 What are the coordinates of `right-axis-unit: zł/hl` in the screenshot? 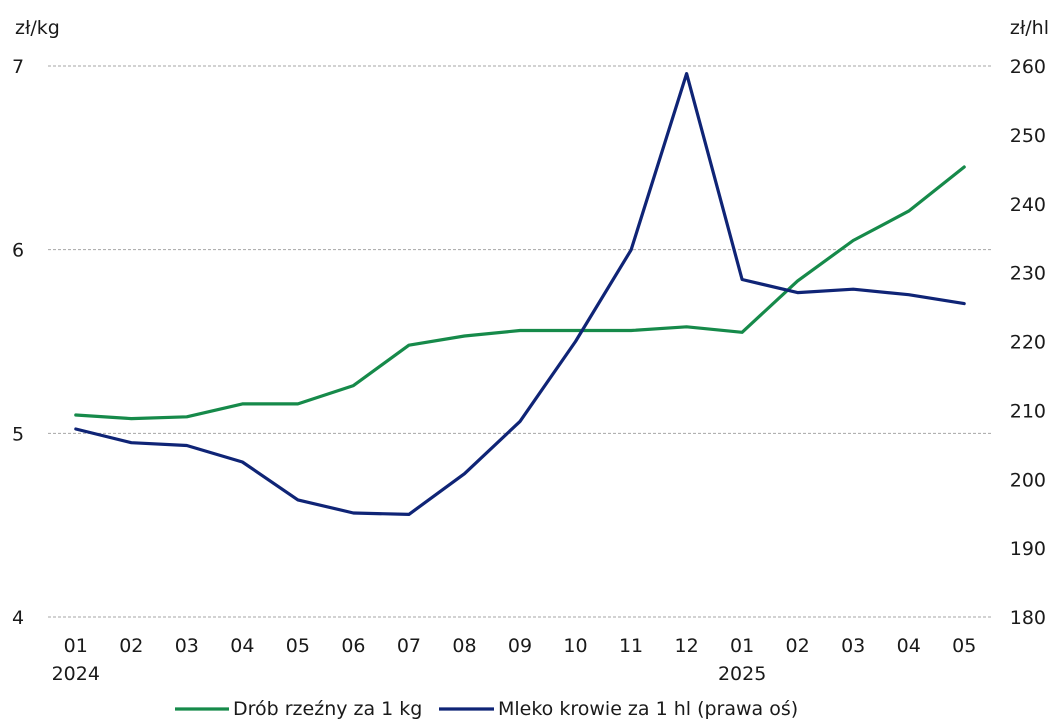 It's located at (1029, 28).